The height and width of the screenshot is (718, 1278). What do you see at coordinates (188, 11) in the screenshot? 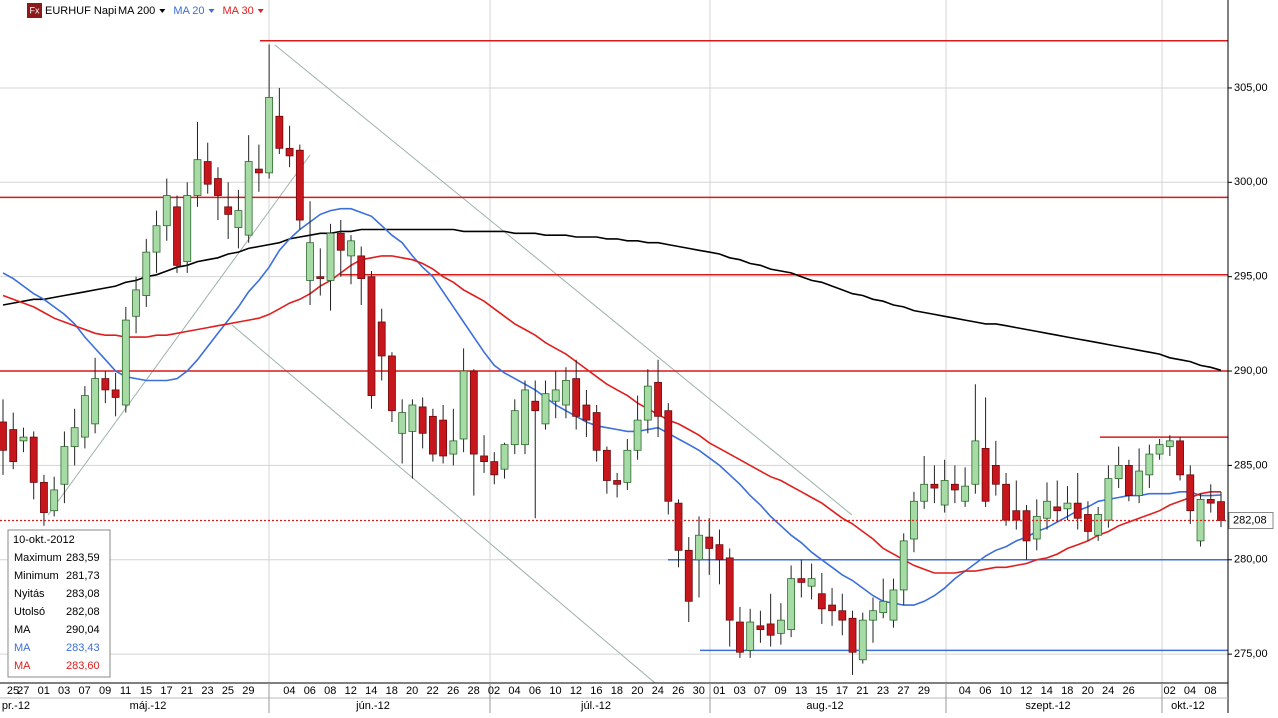
I see `legend-entry: MA 20` at bounding box center [188, 11].